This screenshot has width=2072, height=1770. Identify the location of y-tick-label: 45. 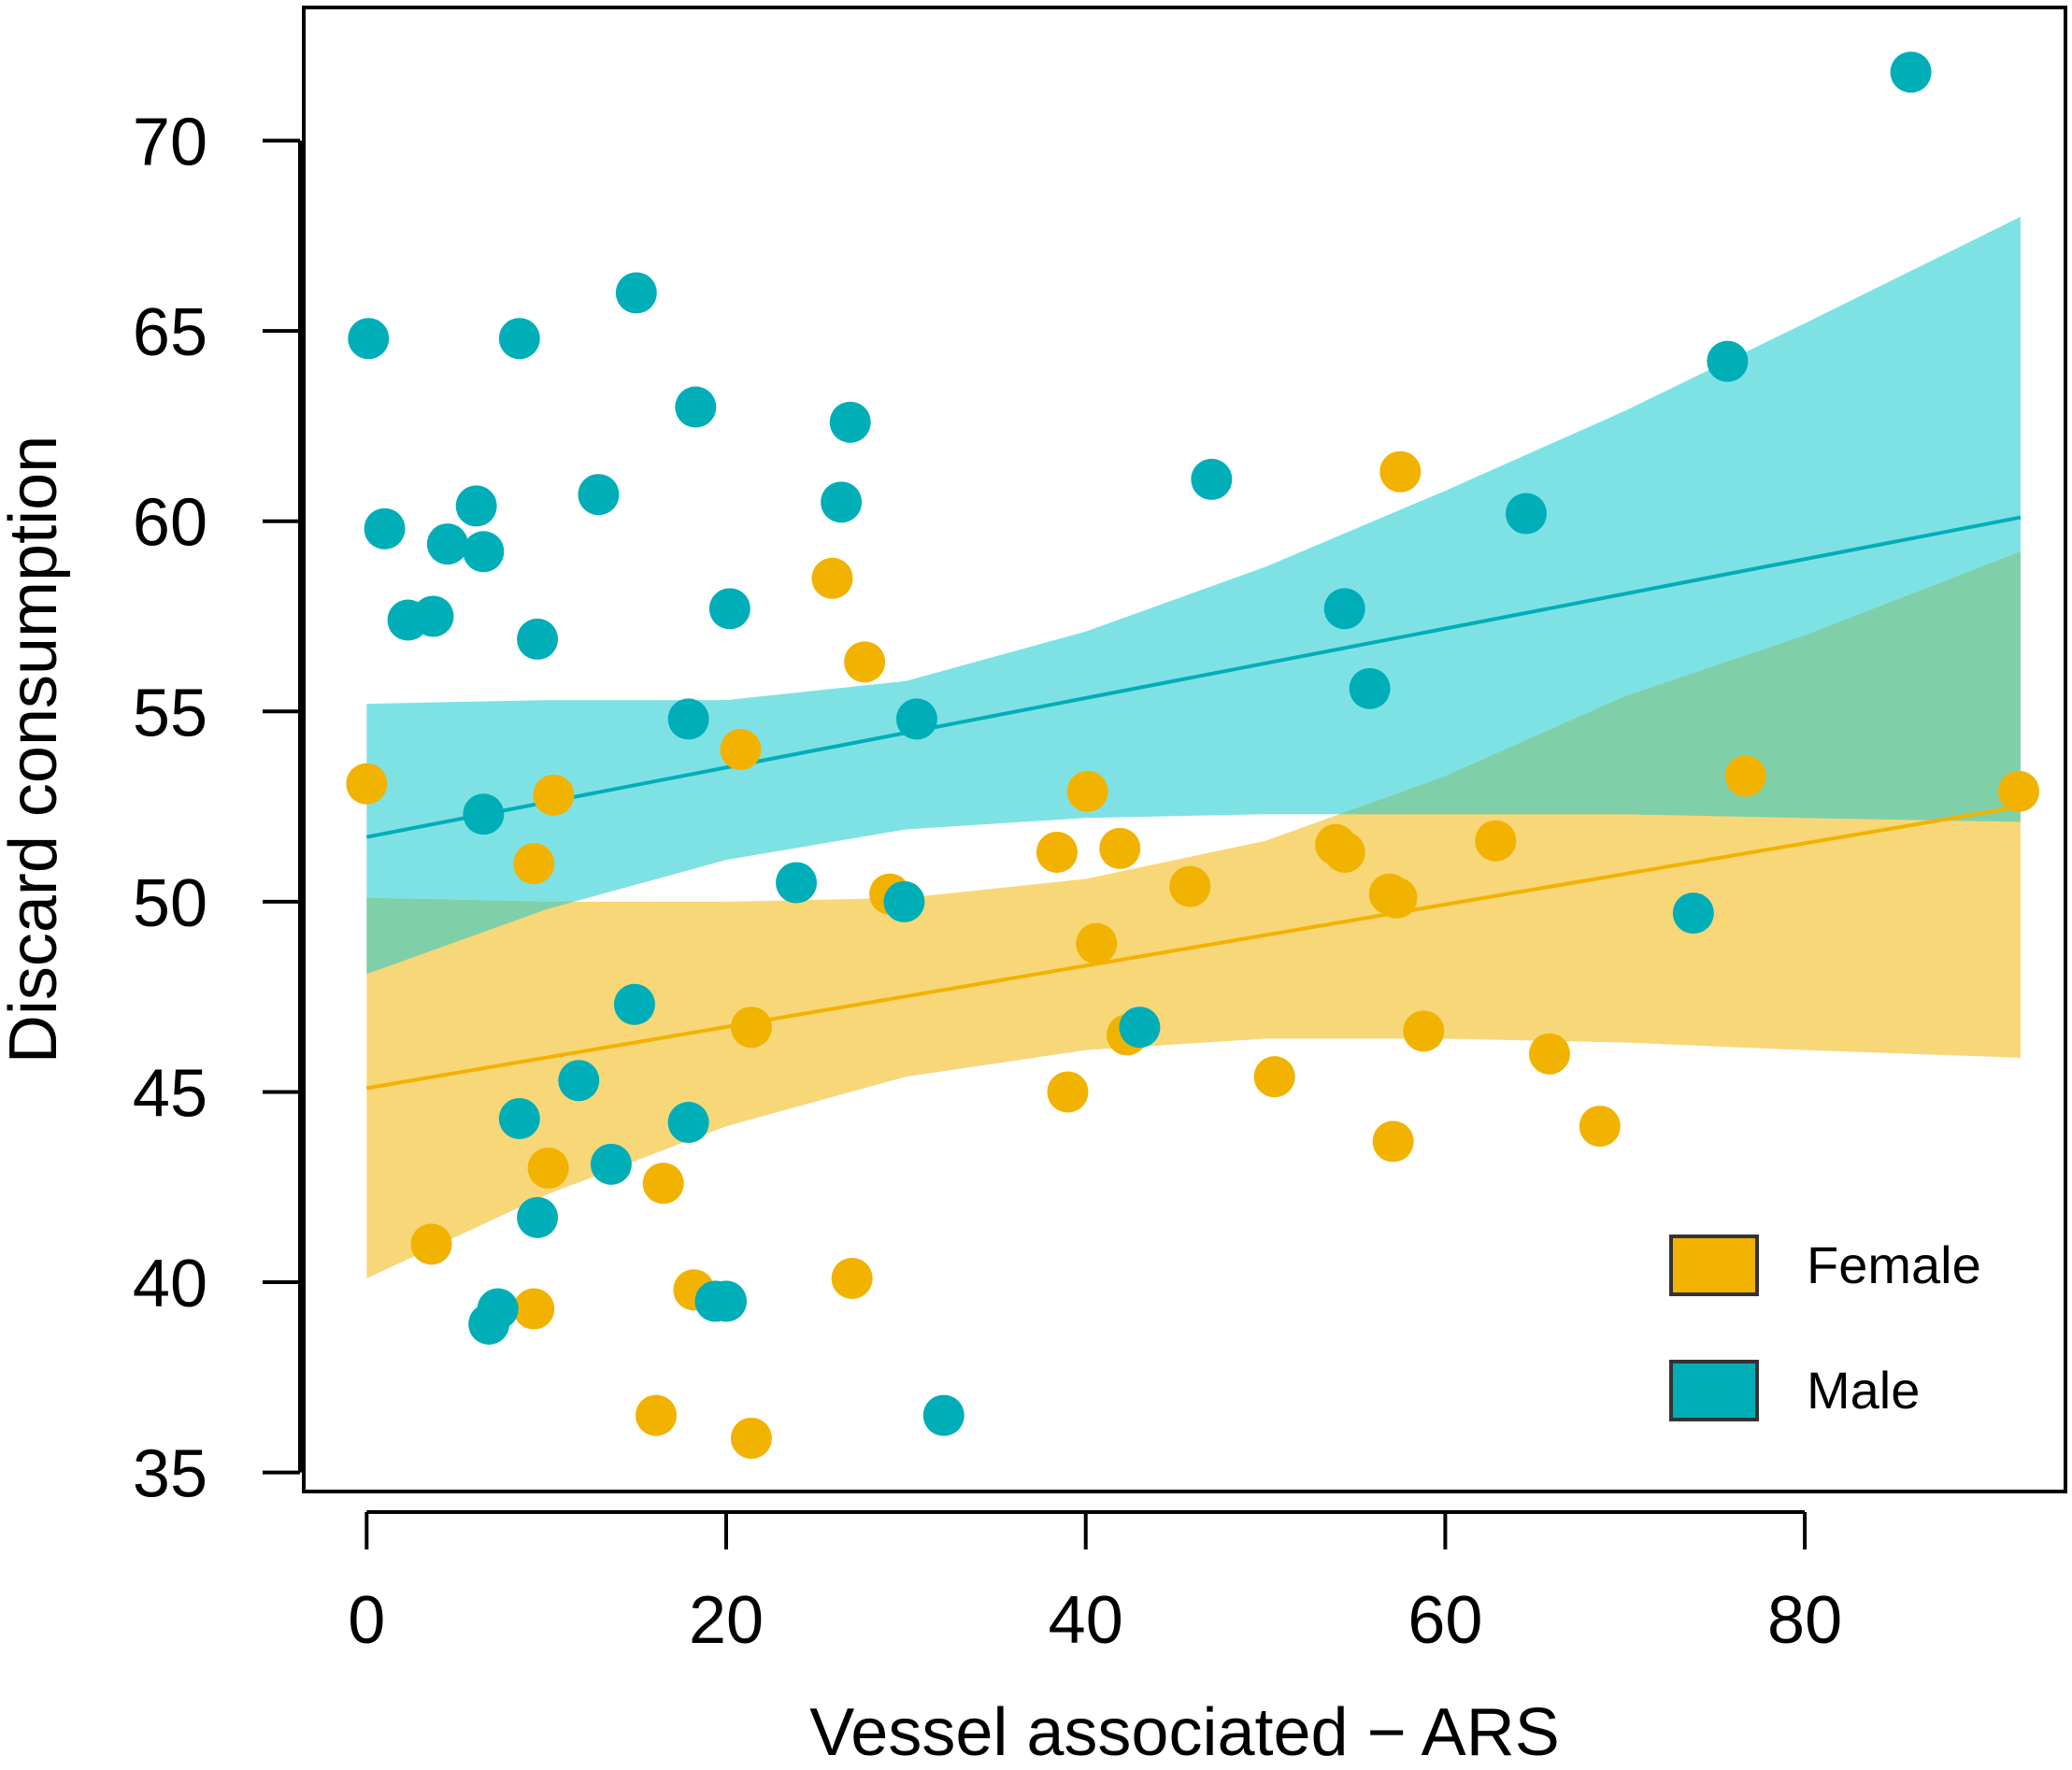
(170, 1093).